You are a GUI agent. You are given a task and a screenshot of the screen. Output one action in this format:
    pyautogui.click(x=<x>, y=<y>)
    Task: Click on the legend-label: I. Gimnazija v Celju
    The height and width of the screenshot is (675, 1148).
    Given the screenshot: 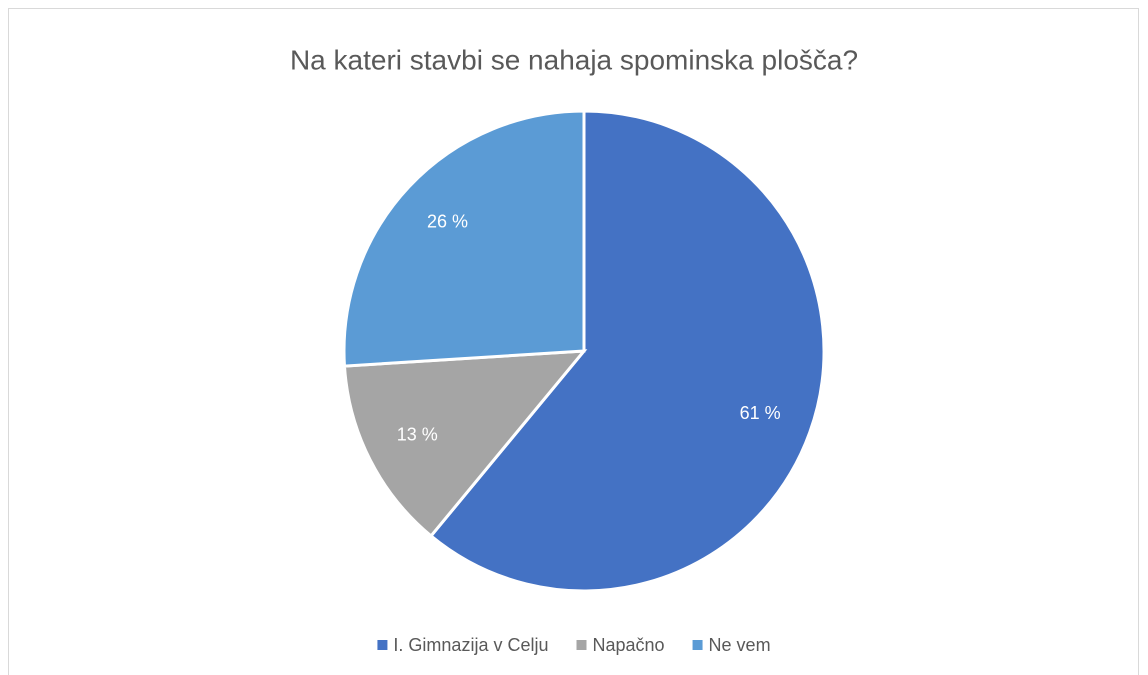 What is the action you would take?
    pyautogui.click(x=470, y=645)
    